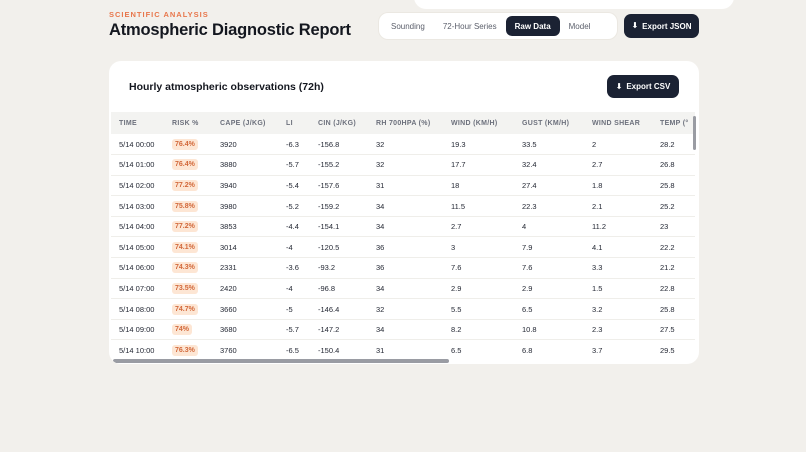 This screenshot has height=452, width=806. I want to click on table-cell: 5/14 10:00, so click(141, 347).